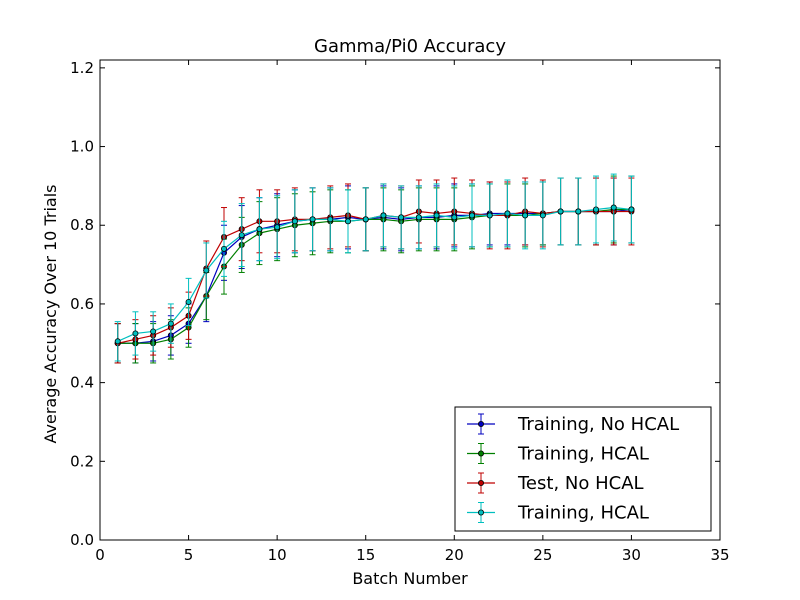 This screenshot has width=800, height=600. What do you see at coordinates (82, 304) in the screenshot?
I see `y-tick-label: 0.6` at bounding box center [82, 304].